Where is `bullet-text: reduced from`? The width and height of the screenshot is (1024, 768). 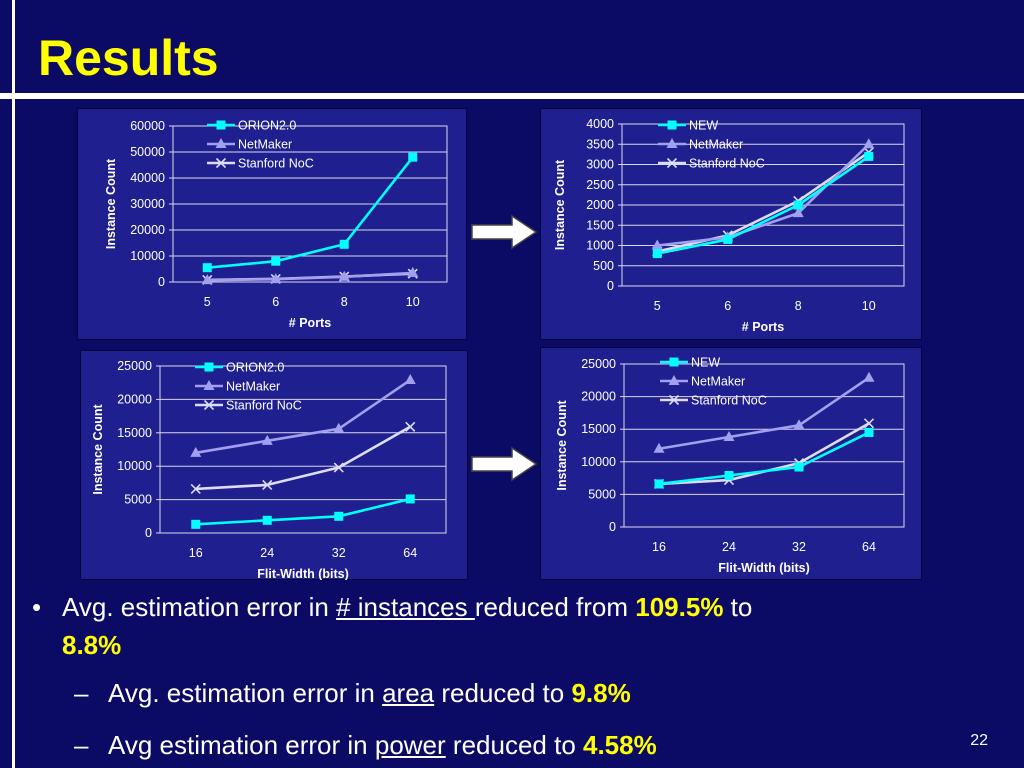
bullet-text: reduced from is located at coordinates (555, 607).